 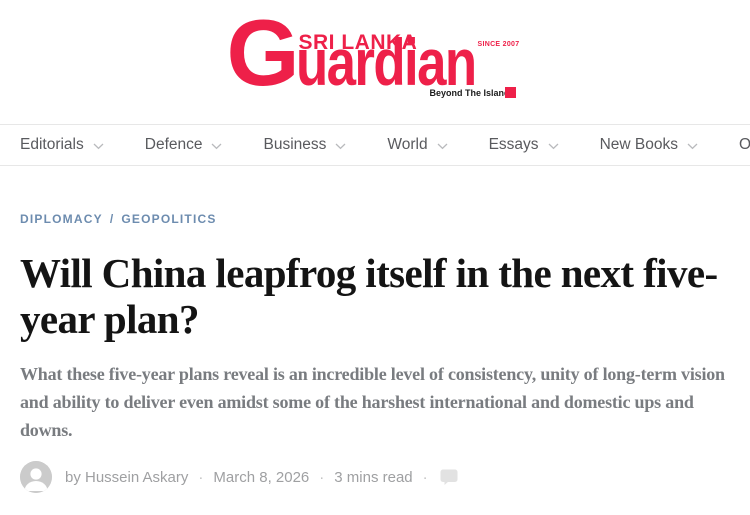 I want to click on nav-item-label: New Books, so click(x=638, y=144).